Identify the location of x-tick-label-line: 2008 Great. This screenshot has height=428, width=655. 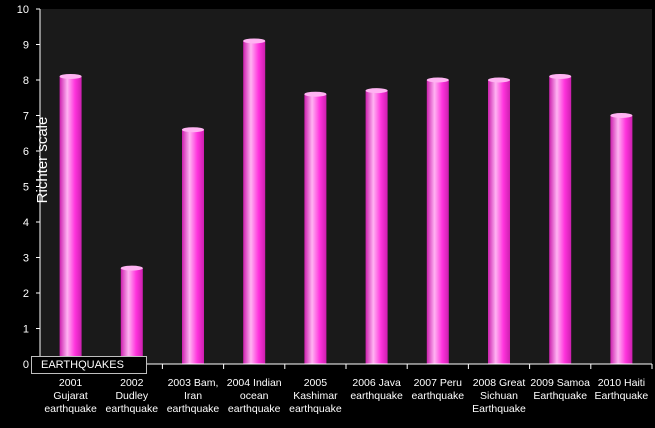
(499, 383).